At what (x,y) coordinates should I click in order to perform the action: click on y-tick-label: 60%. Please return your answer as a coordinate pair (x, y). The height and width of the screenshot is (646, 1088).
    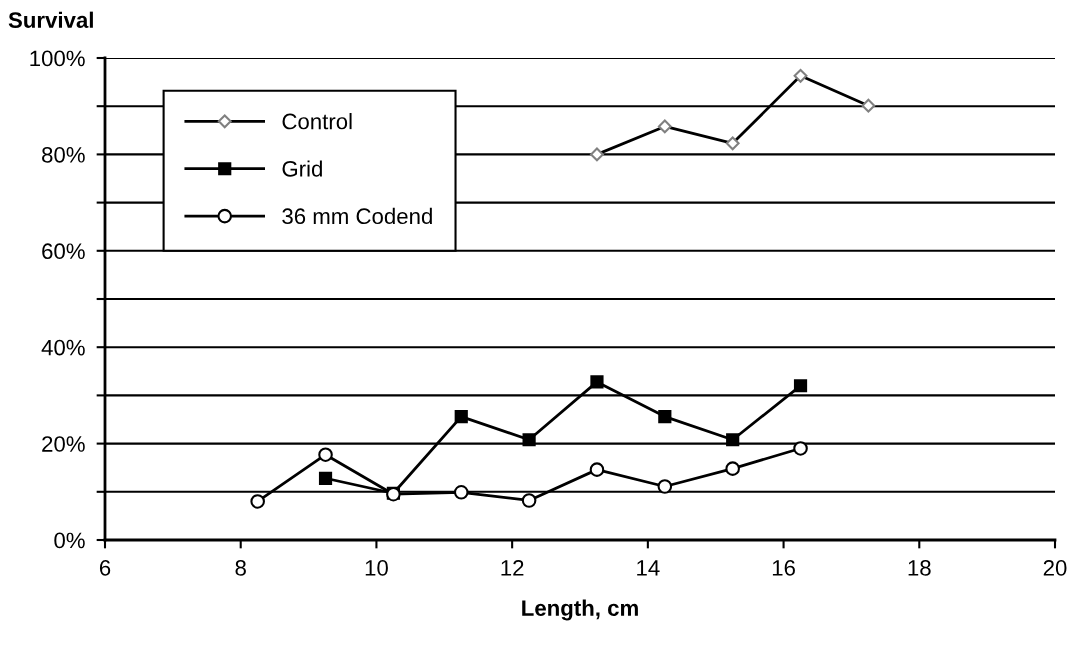
    Looking at the image, I should click on (63, 251).